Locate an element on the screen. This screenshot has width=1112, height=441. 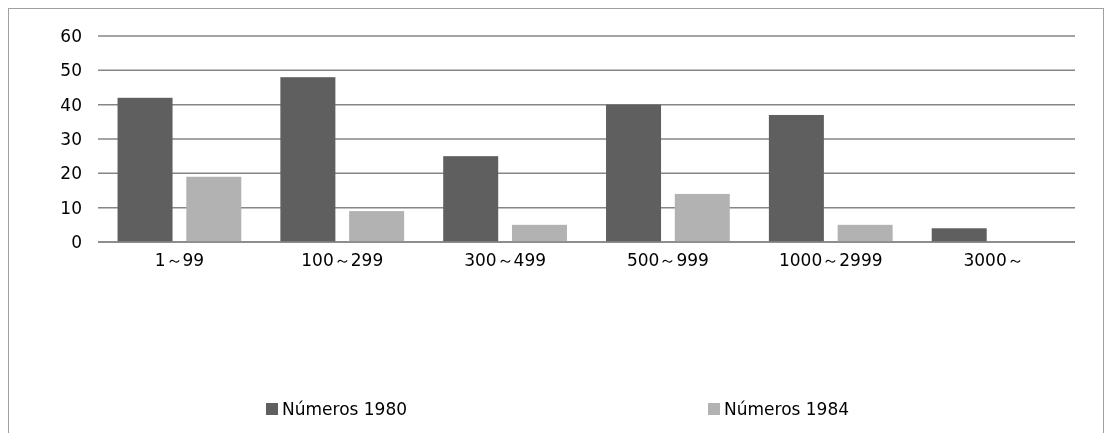
x-tick-label: 100～299 is located at coordinates (342, 260).